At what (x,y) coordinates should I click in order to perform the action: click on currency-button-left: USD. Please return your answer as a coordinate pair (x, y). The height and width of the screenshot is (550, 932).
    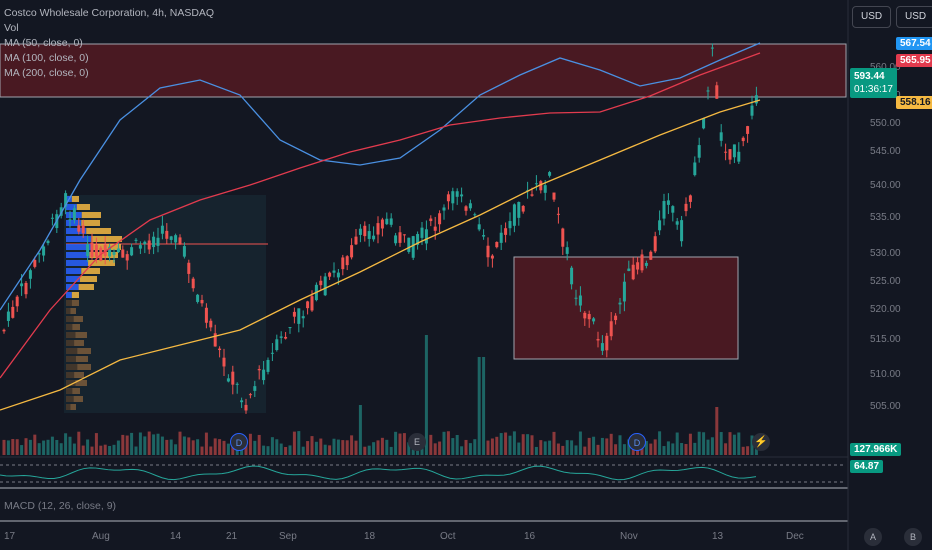
    Looking at the image, I should click on (872, 17).